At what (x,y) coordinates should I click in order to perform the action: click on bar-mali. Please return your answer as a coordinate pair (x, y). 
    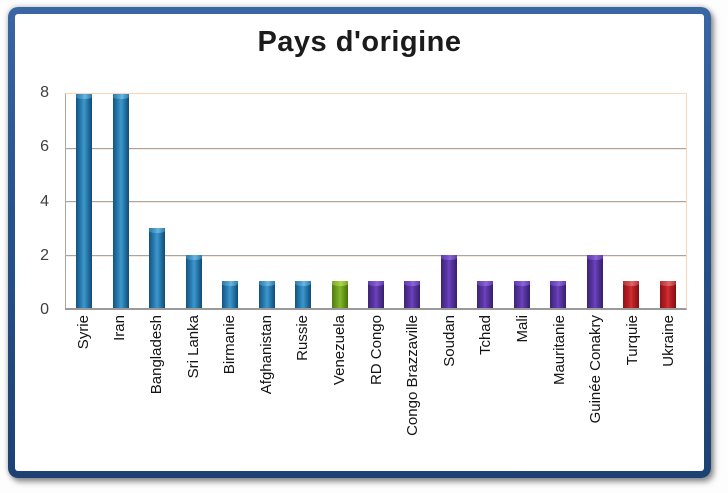
    Looking at the image, I should click on (521, 294).